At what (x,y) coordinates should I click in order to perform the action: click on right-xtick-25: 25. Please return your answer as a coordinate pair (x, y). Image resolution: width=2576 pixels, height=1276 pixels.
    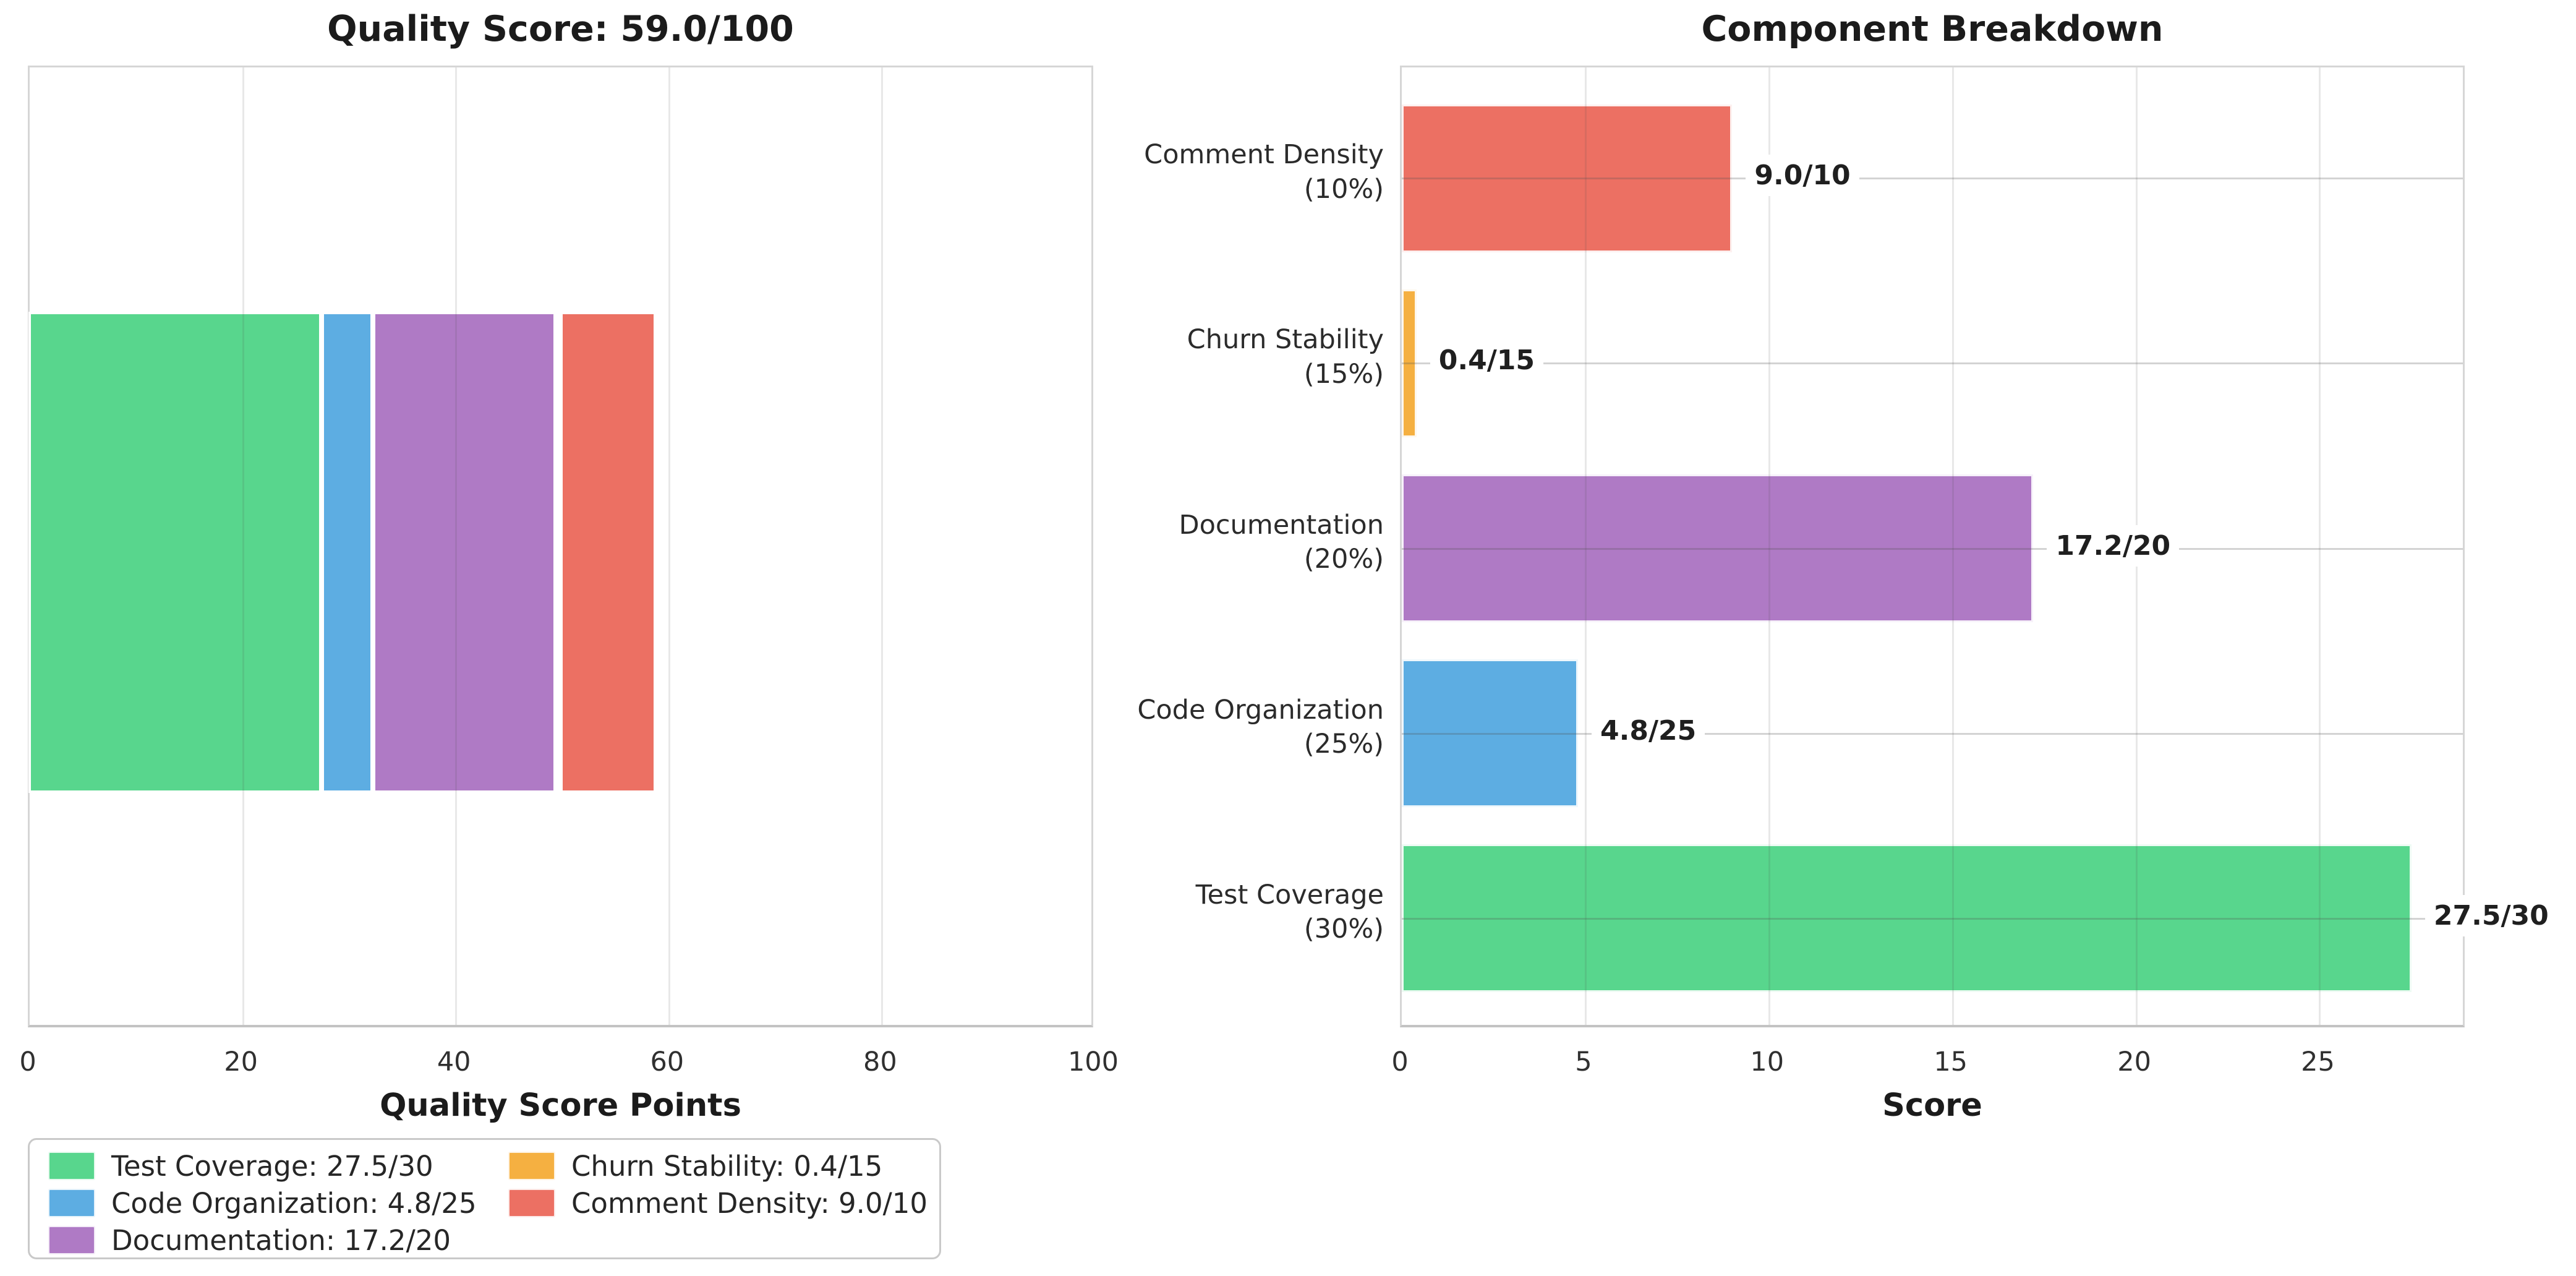
    Looking at the image, I should click on (2318, 1062).